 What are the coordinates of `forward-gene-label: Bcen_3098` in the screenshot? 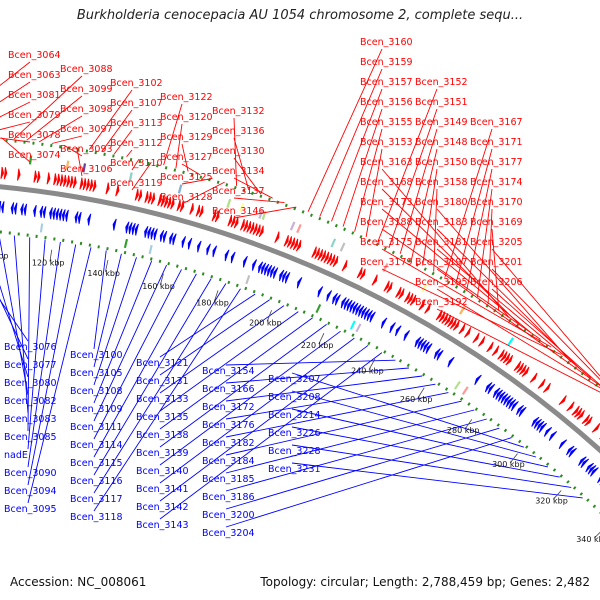 It's located at (86, 109).